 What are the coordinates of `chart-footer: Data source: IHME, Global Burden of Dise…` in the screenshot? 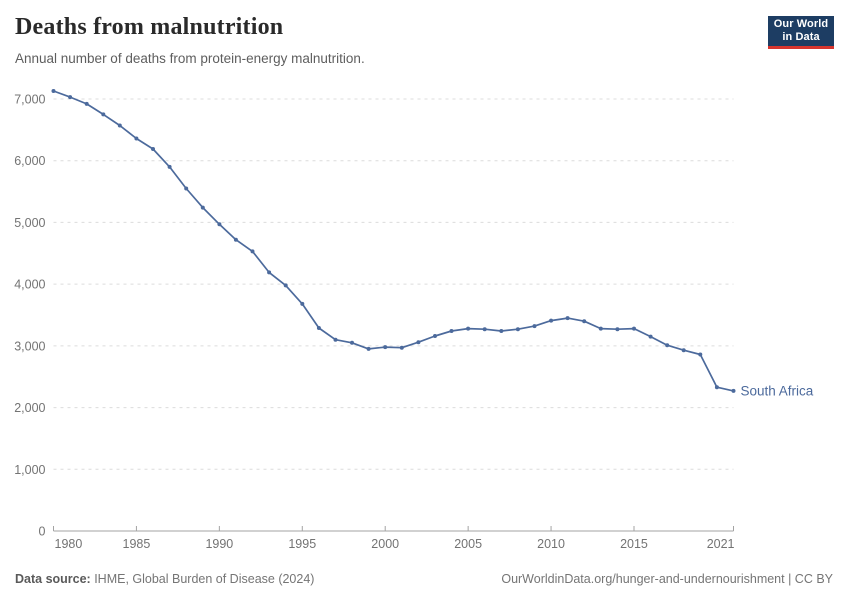 It's located at (424, 579).